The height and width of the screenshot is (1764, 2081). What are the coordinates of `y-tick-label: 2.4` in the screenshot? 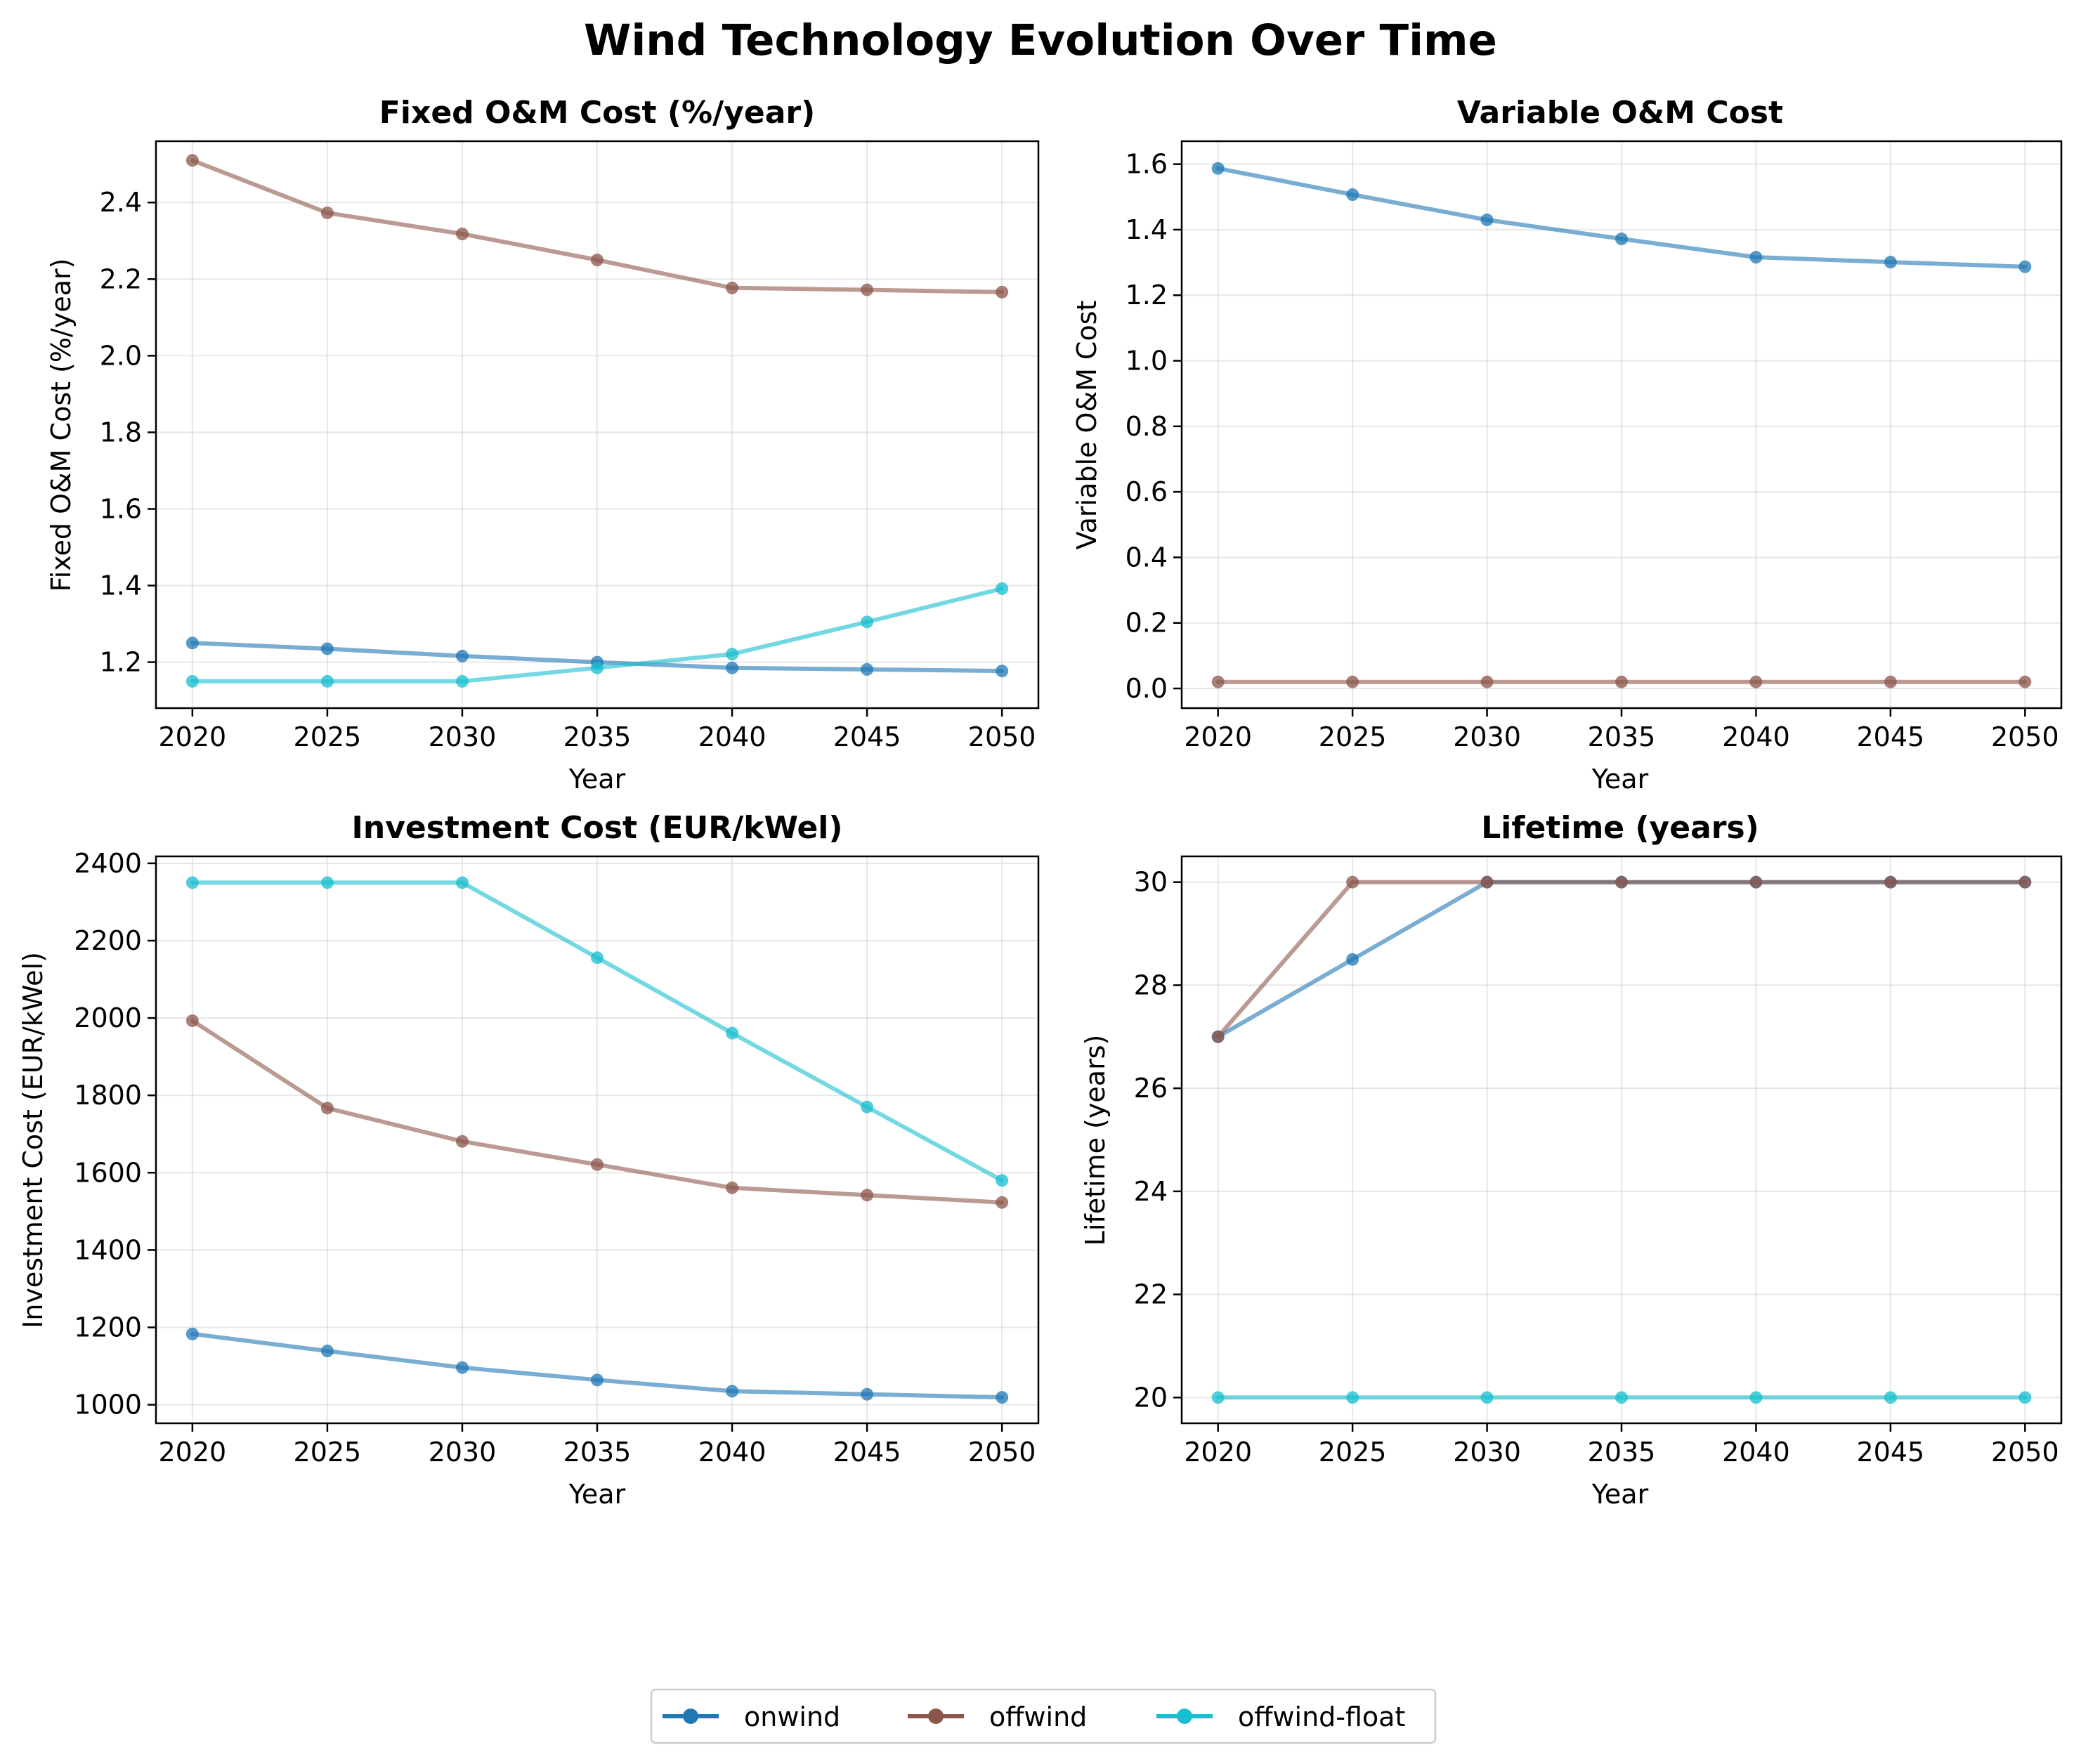 It's located at (121, 202).